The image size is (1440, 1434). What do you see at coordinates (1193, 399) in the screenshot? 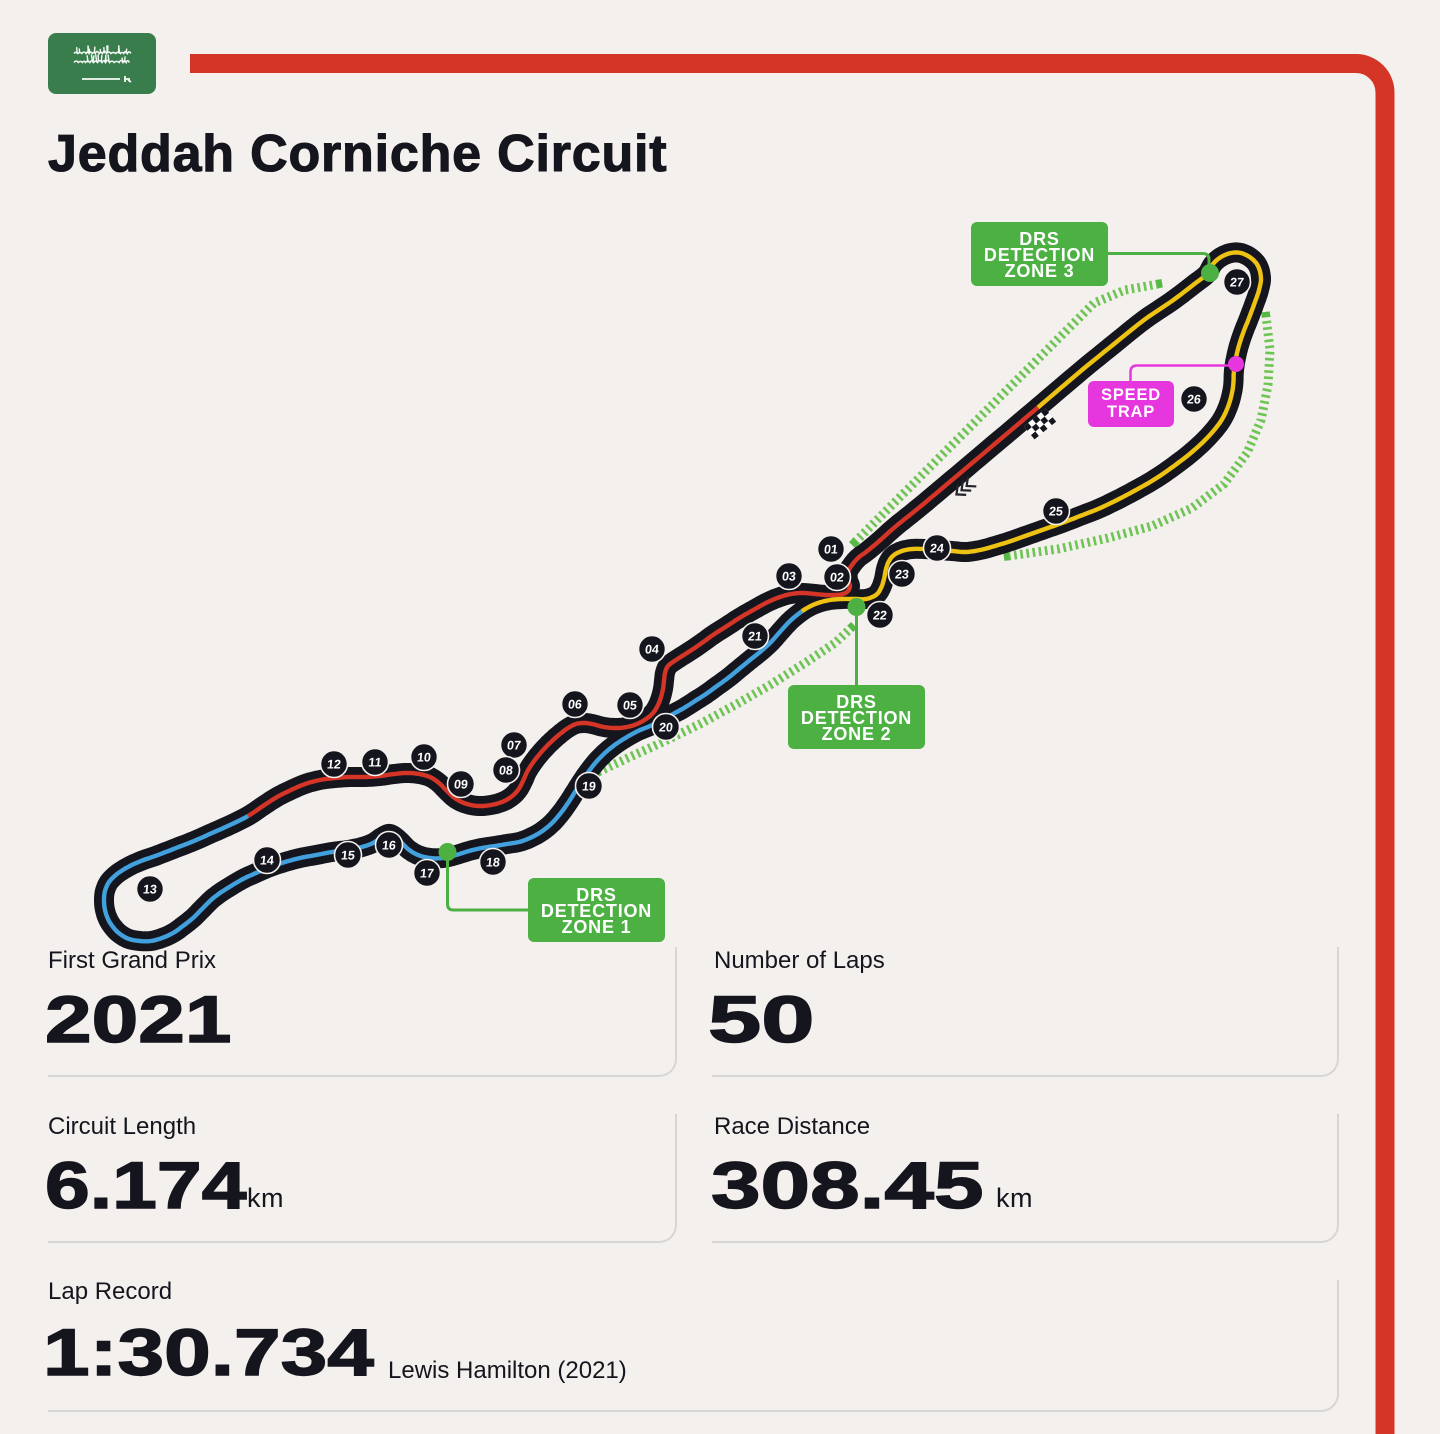
I see `svg-text: 26` at bounding box center [1193, 399].